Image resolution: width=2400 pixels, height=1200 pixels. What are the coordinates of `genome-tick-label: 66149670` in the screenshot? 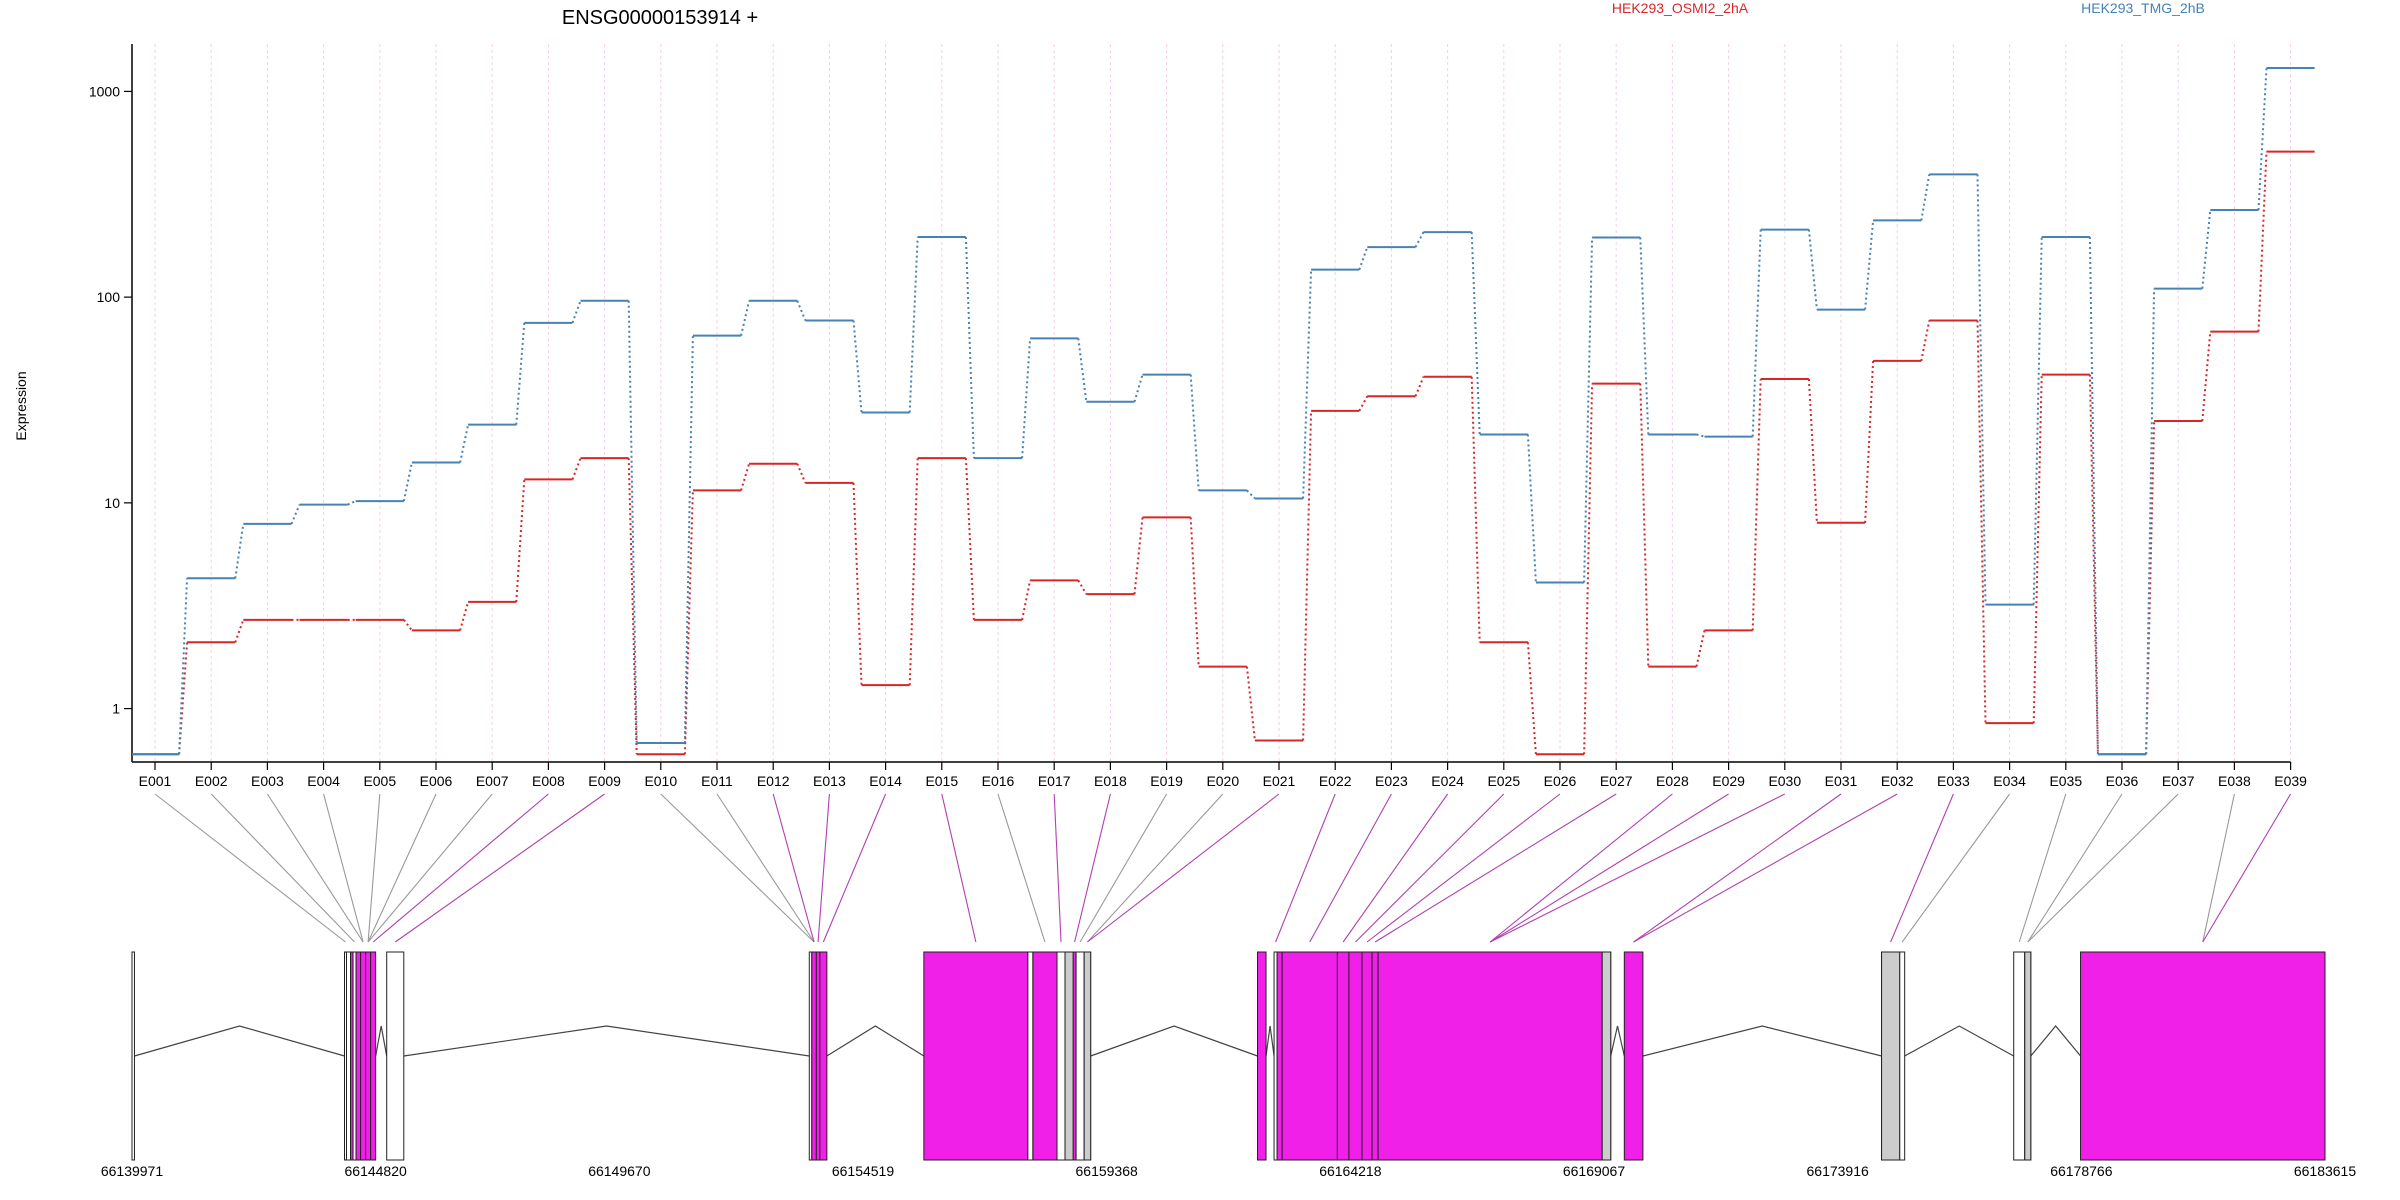 It's located at (619, 1171).